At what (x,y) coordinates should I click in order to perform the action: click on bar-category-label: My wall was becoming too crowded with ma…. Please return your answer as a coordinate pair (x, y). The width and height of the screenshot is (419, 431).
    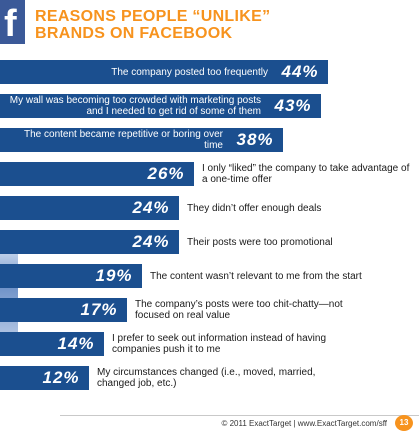
    Looking at the image, I should click on (135, 106).